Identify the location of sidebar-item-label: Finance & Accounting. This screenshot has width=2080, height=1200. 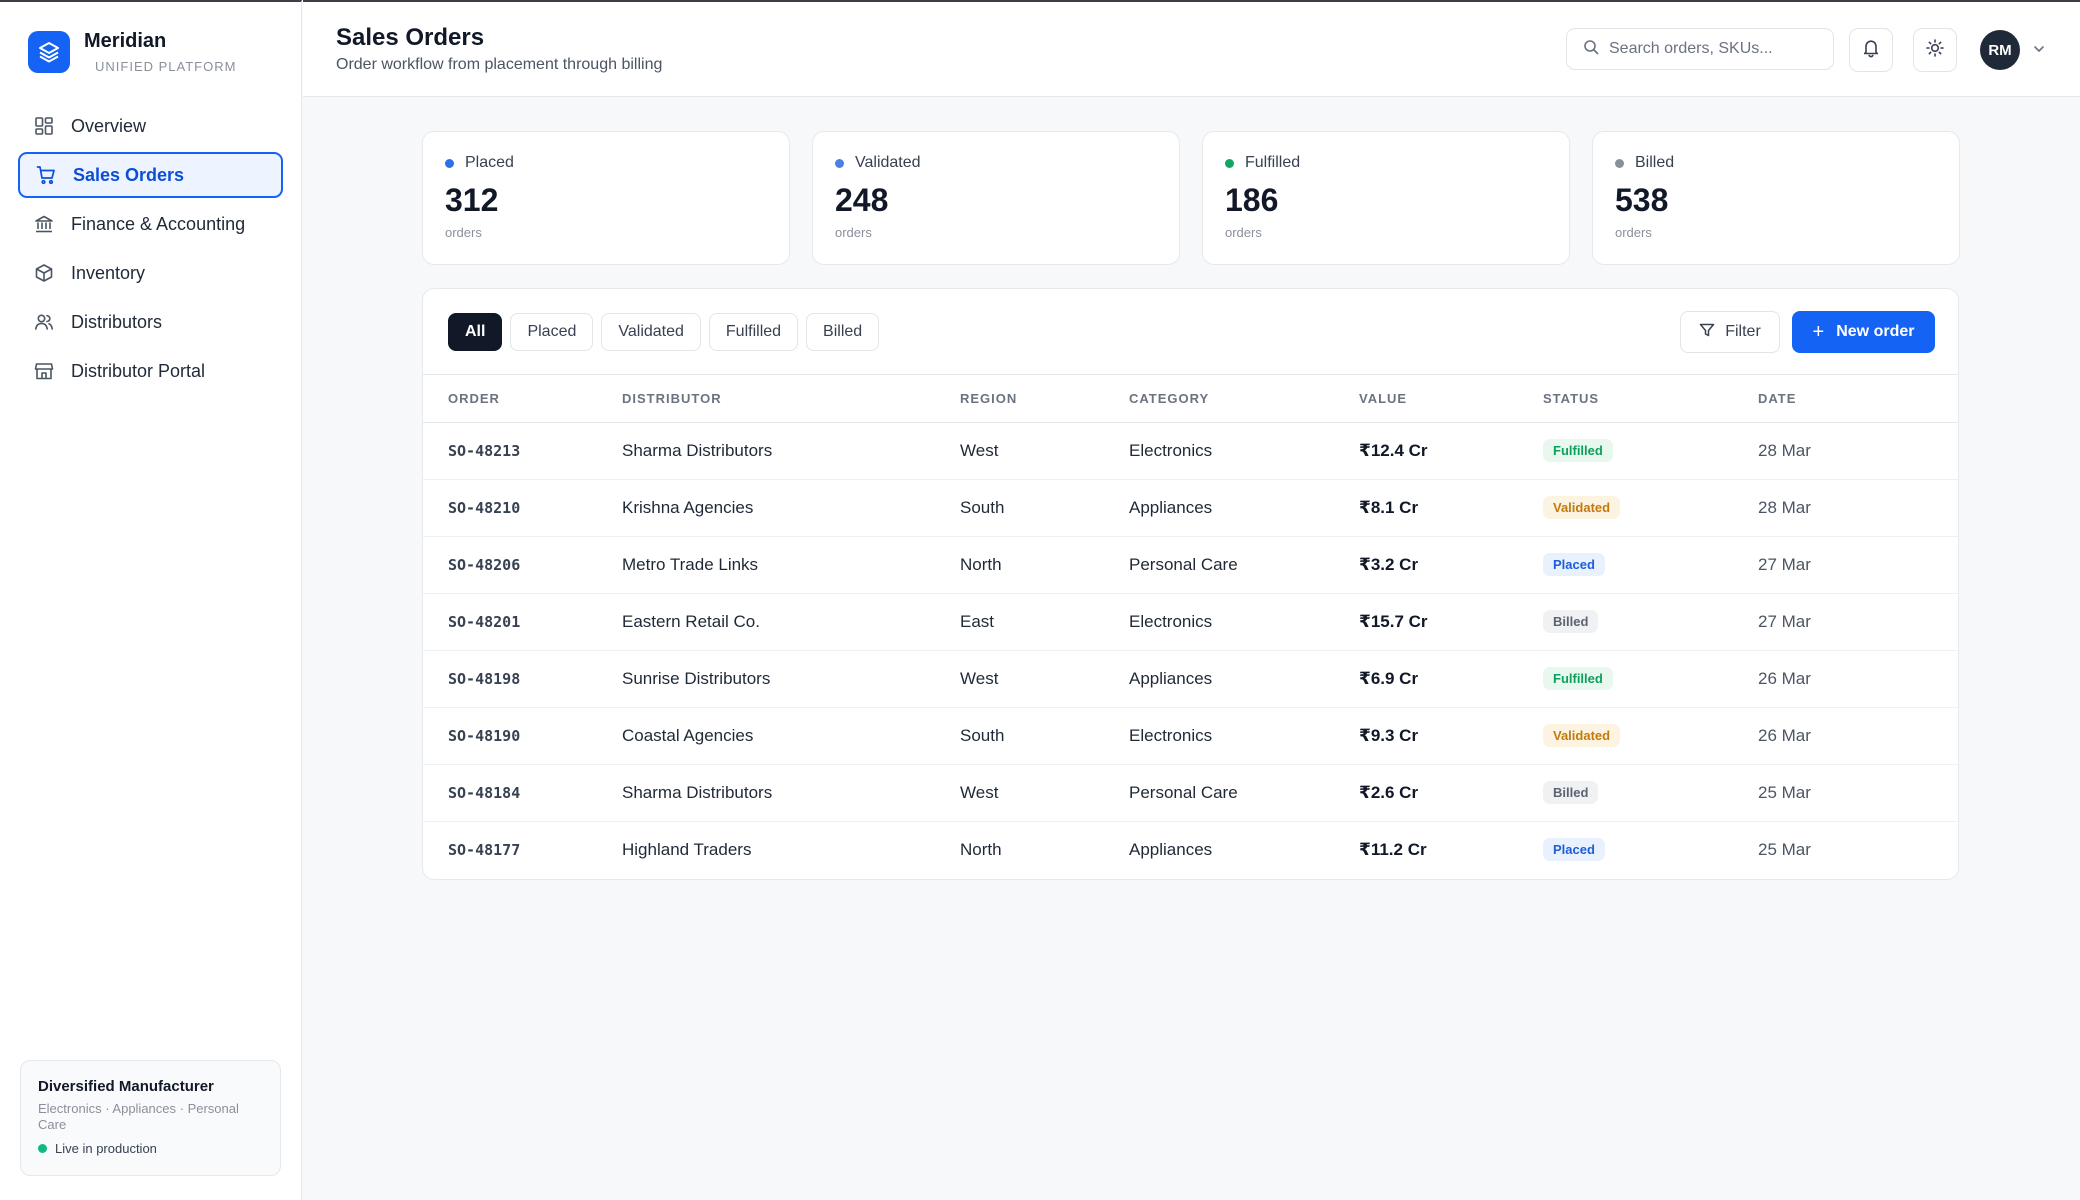
(158, 223).